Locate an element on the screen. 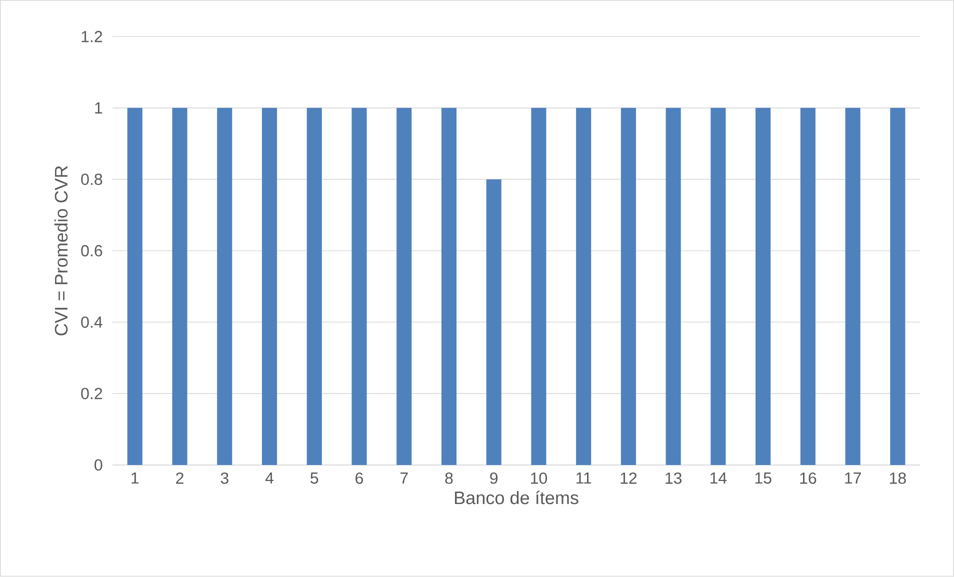 Image resolution: width=954 pixels, height=577 pixels. y-tick-label: 0 is located at coordinates (98, 465).